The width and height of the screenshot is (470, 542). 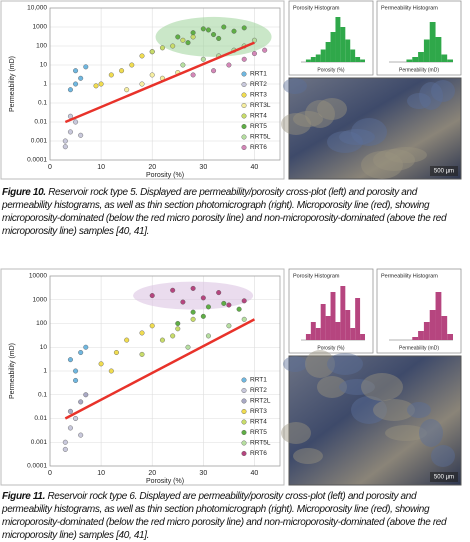 What do you see at coordinates (38, 276) in the screenshot?
I see `y-tick-label: 10000` at bounding box center [38, 276].